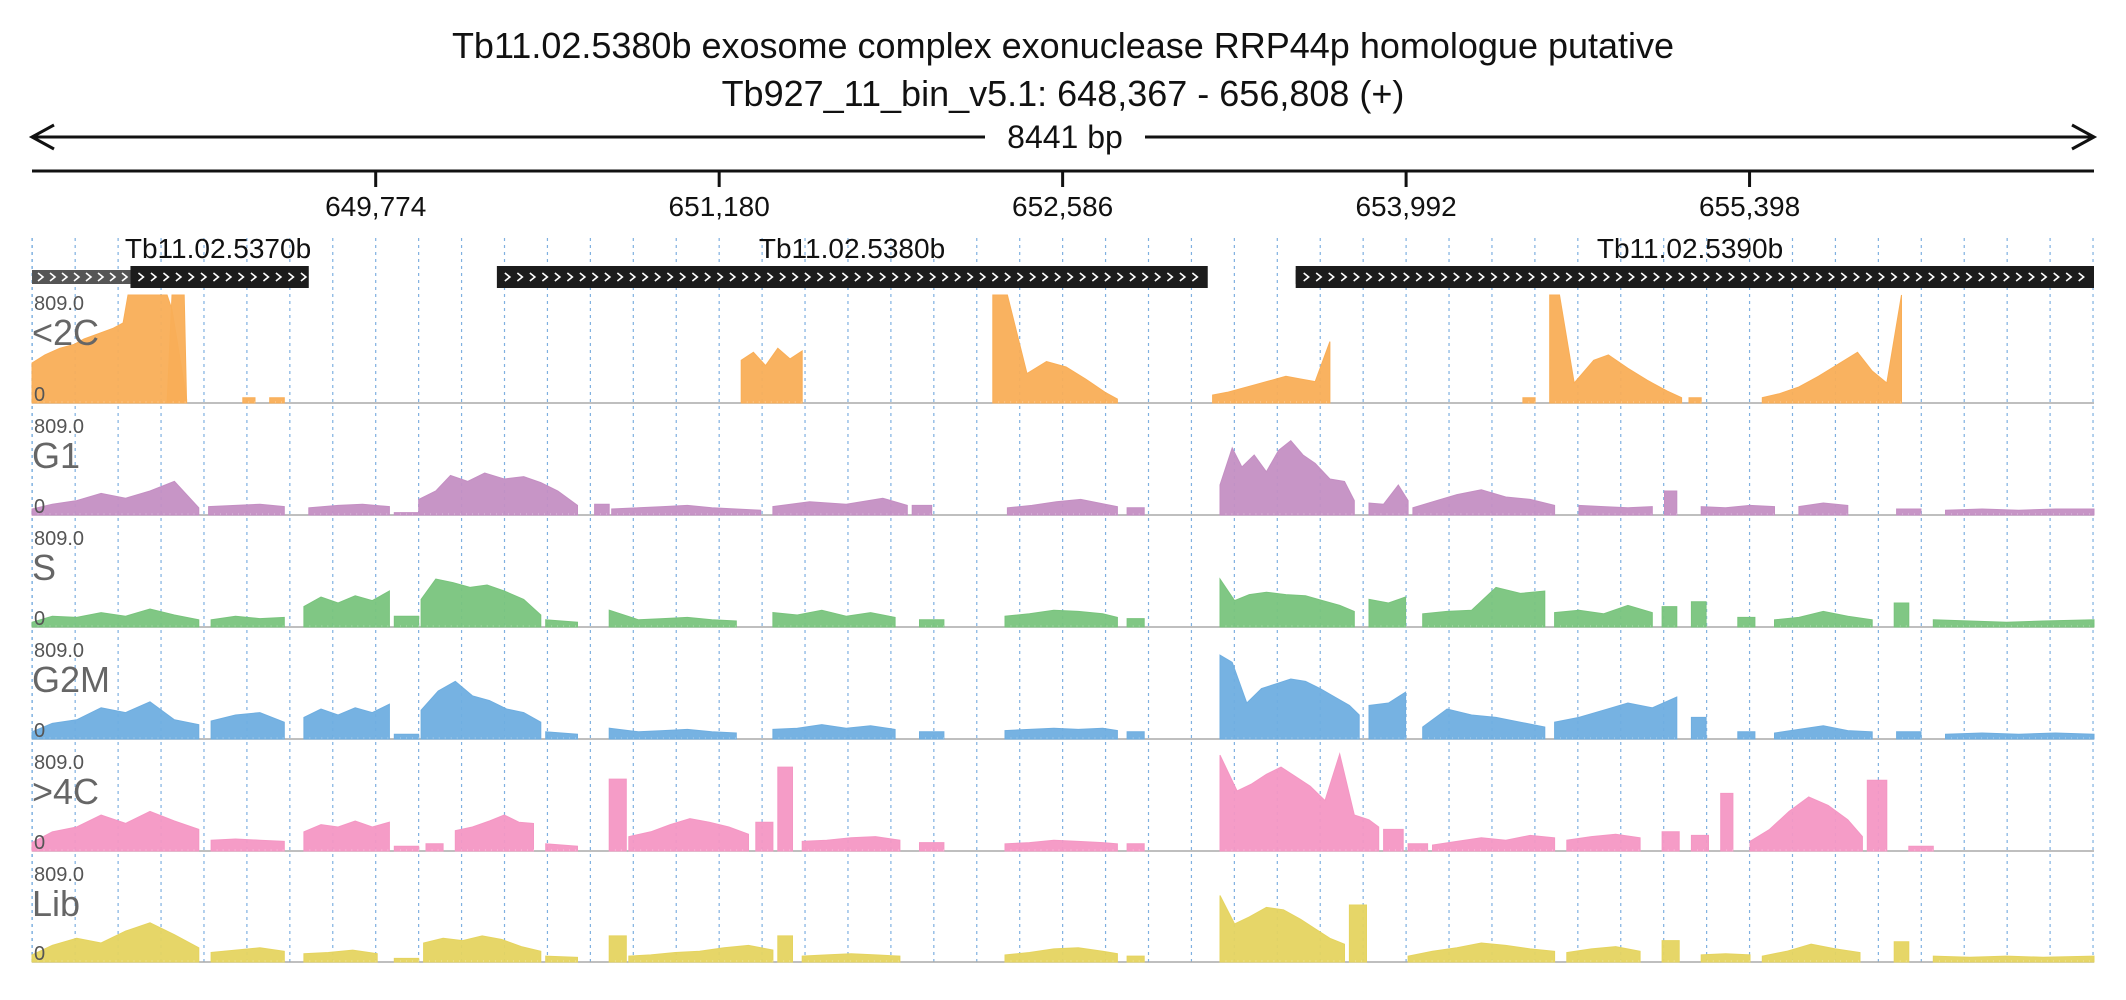 The width and height of the screenshot is (2126, 1000). Describe the element at coordinates (852, 260) in the screenshot. I see `gene-feature: Tb11.02.5380b` at that location.